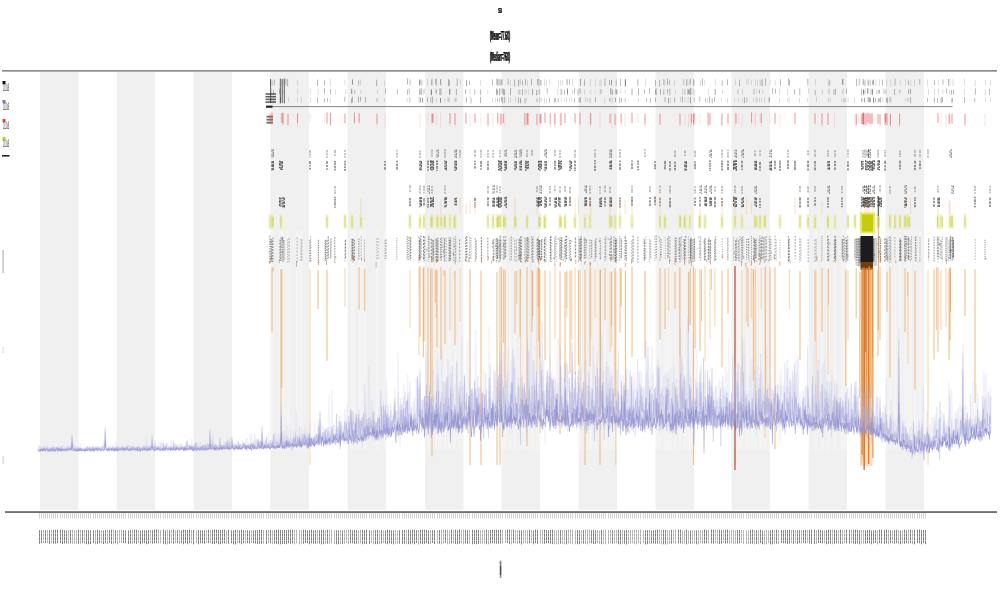 This screenshot has width=1000, height=600. I want to click on svg-text: (Median=76X), so click(500, 56).